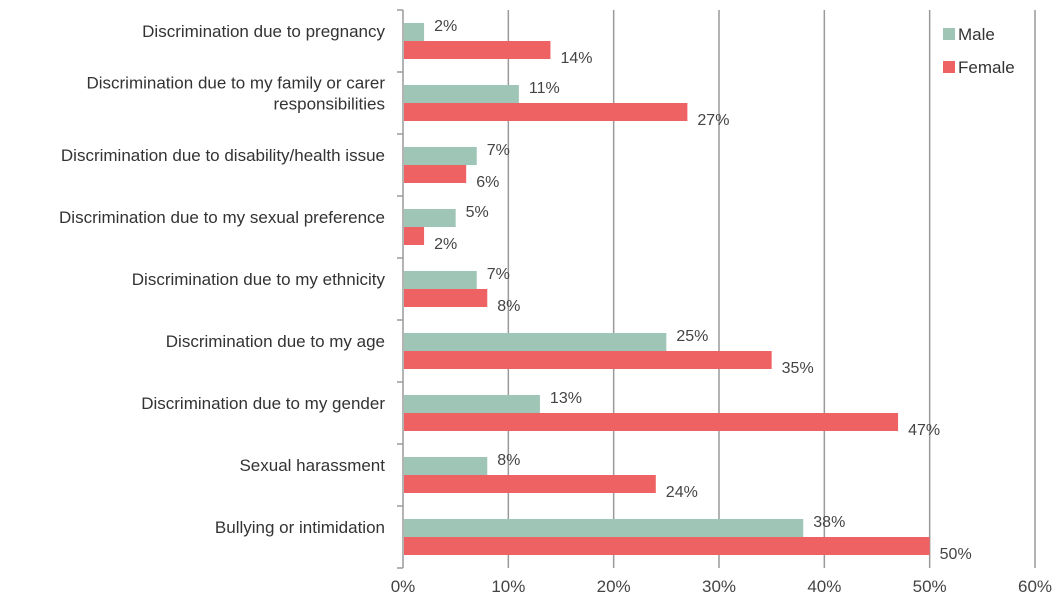  Describe the element at coordinates (259, 279) in the screenshot. I see `category-label: Discrimination due to my ethnicity` at that location.